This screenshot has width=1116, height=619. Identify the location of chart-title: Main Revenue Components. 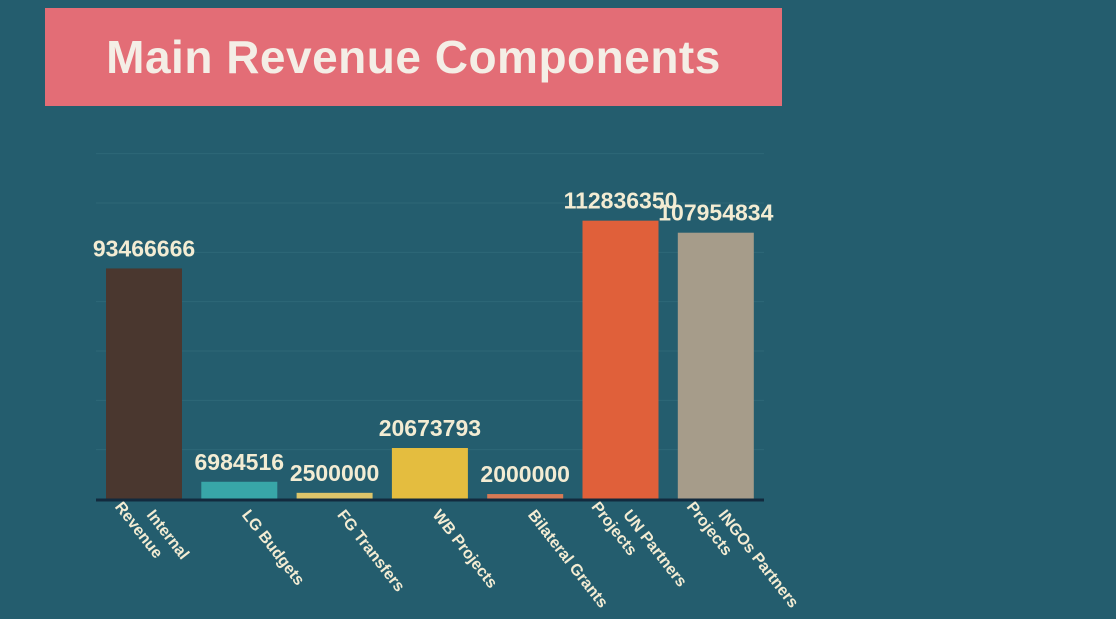
(413, 57).